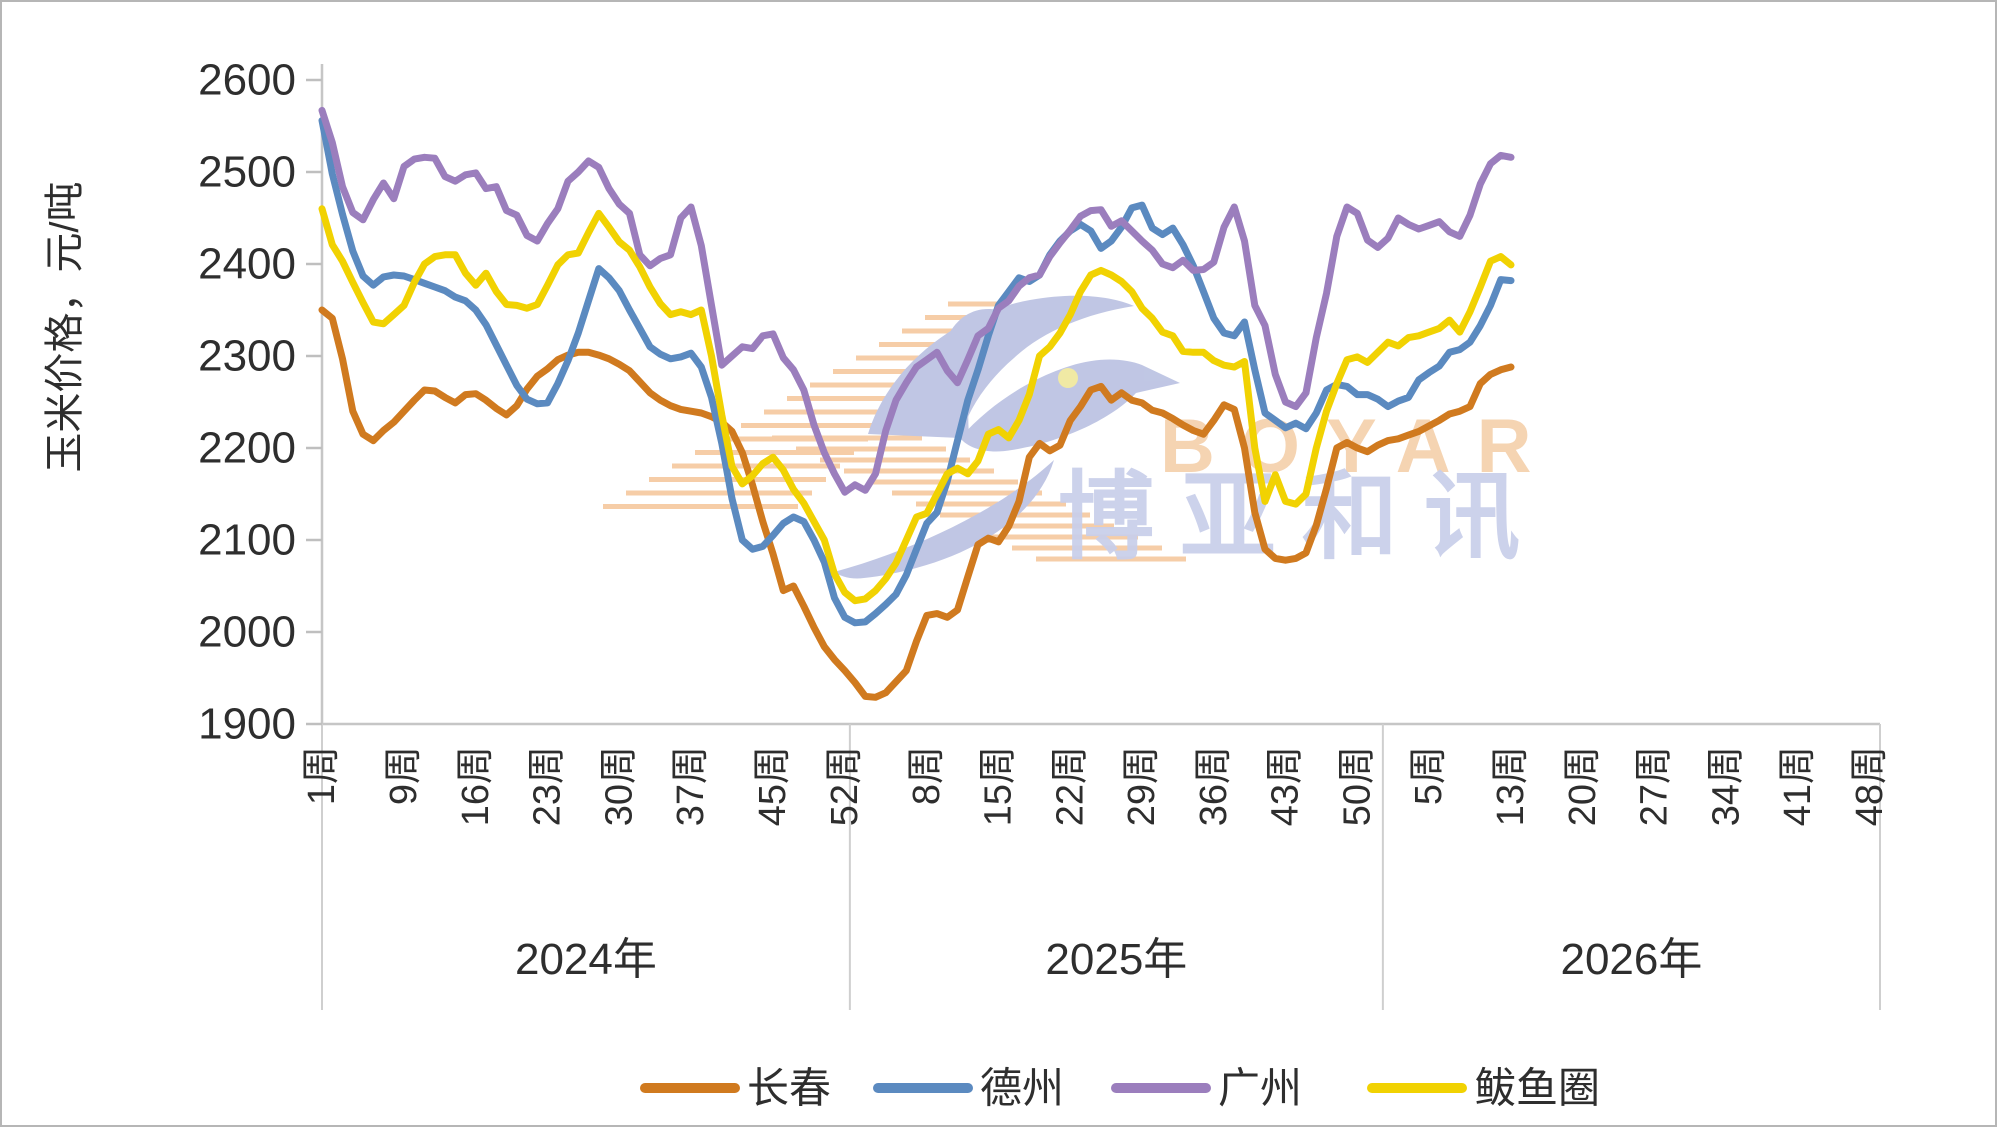  I want to click on year-labels: 2024年 2025年 2026年, so click(1108, 959).